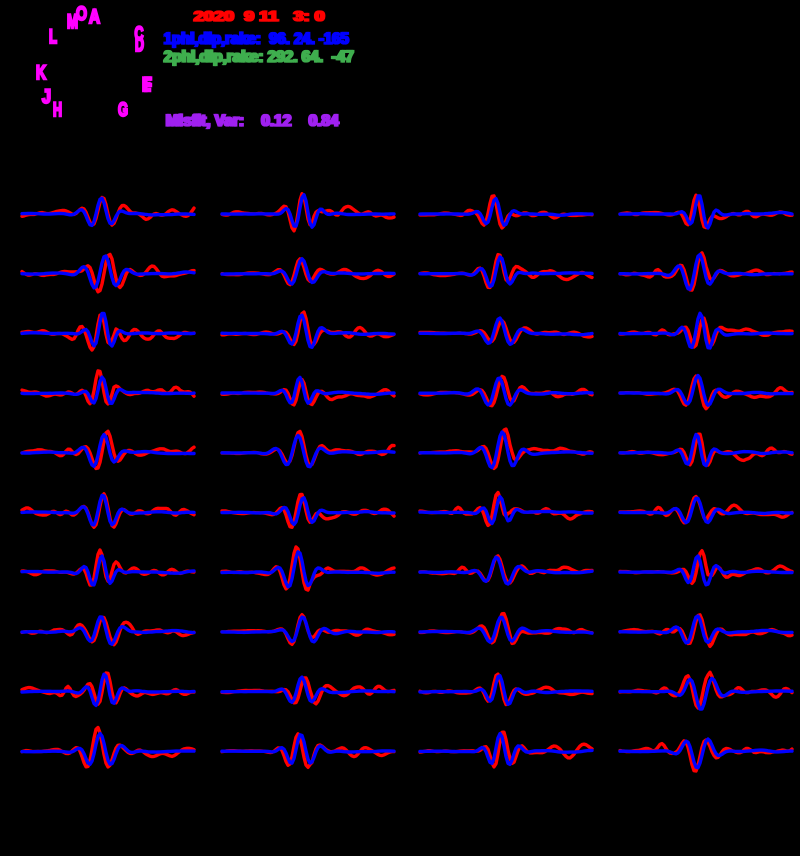 The width and height of the screenshot is (800, 856). What do you see at coordinates (57, 110) in the screenshot?
I see `svg-text: H` at bounding box center [57, 110].